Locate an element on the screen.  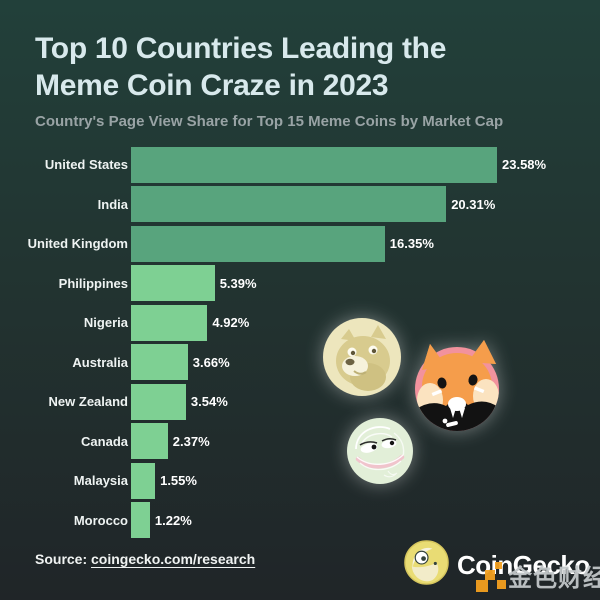
bar-value-label: 1.22% is located at coordinates (173, 520).